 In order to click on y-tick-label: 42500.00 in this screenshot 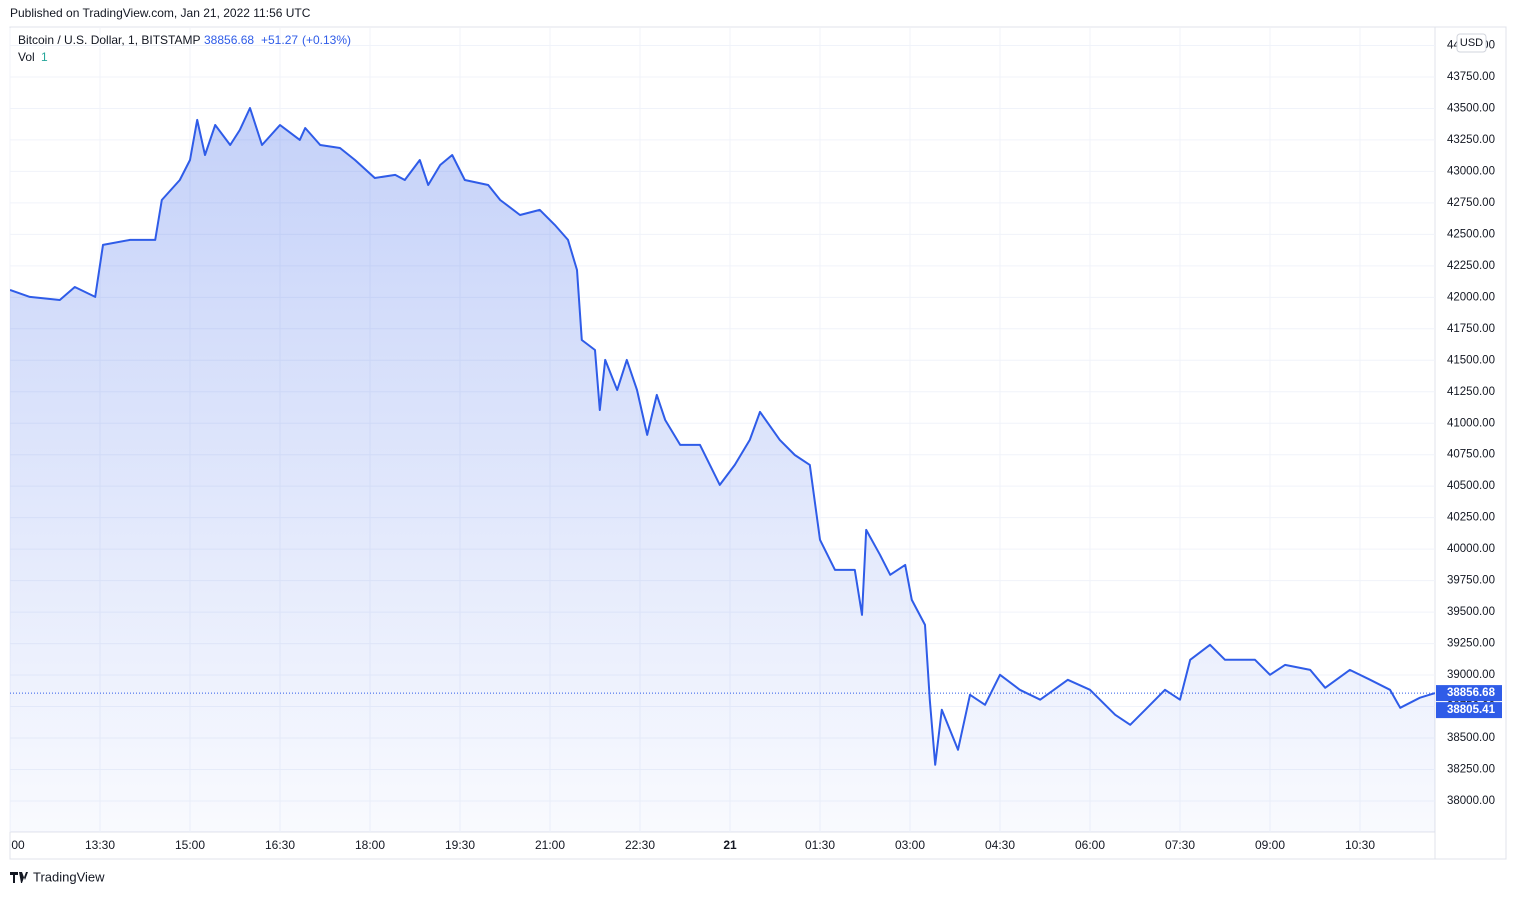, I will do `click(1471, 234)`.